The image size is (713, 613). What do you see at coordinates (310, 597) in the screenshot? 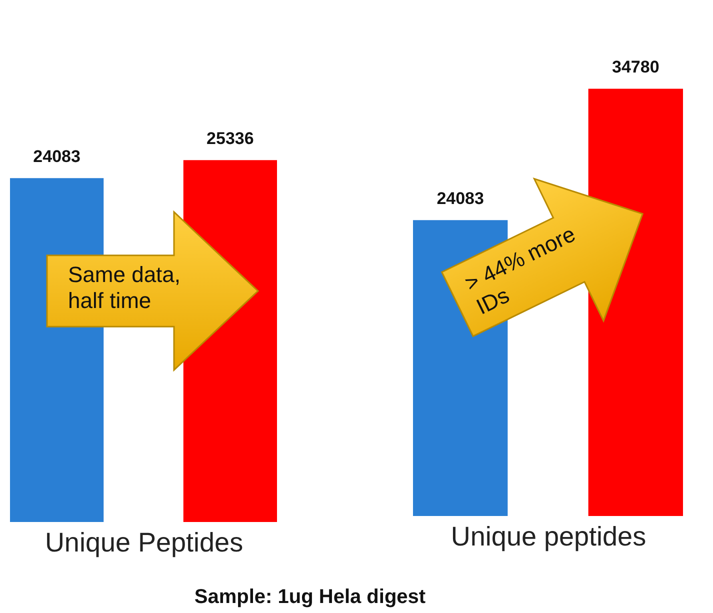
I see `text: Sample: 1ug Hela digest` at bounding box center [310, 597].